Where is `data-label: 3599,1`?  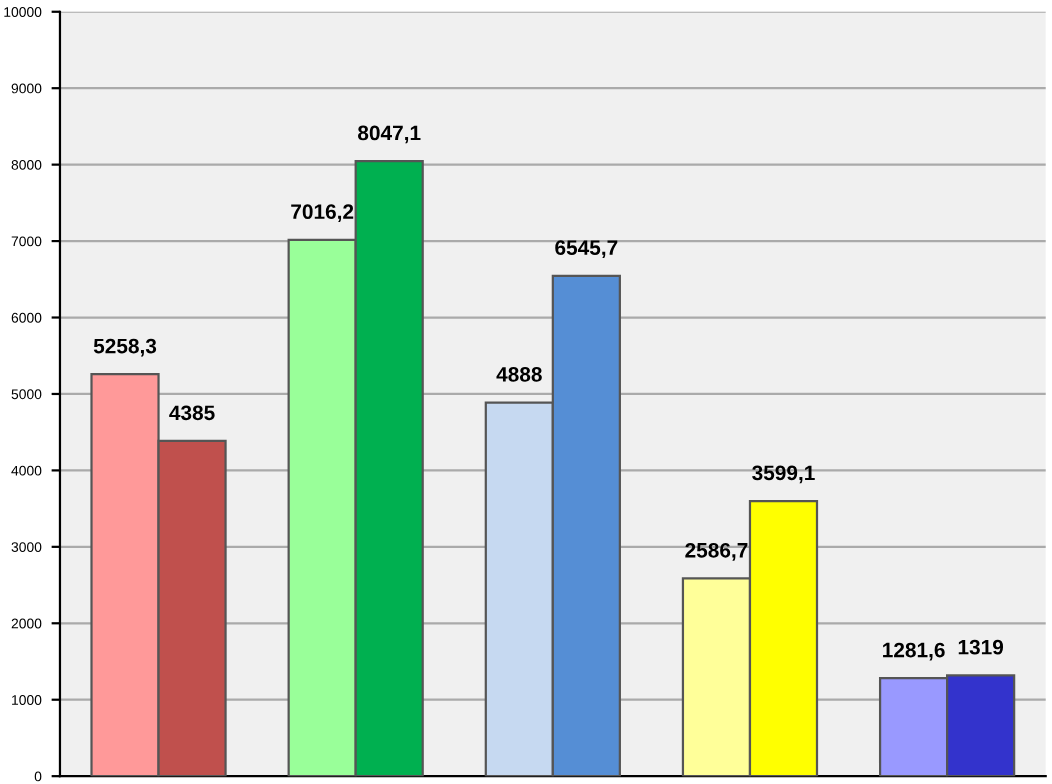 data-label: 3599,1 is located at coordinates (783, 474).